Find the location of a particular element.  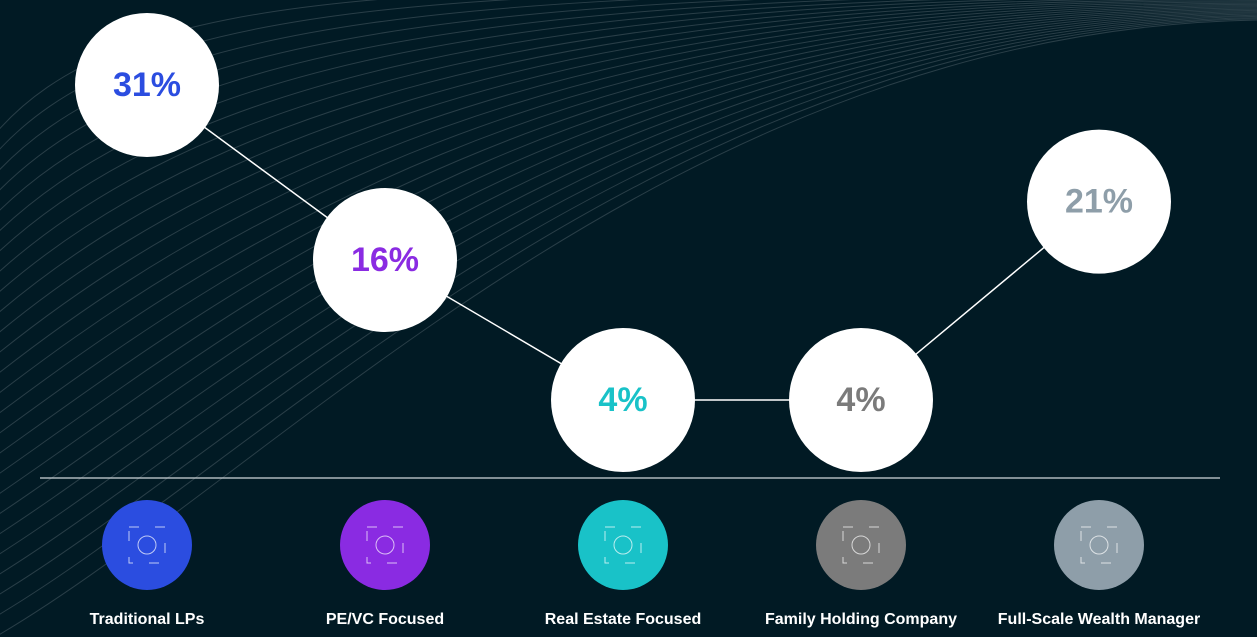

category-label: Family Holding Company is located at coordinates (861, 619).